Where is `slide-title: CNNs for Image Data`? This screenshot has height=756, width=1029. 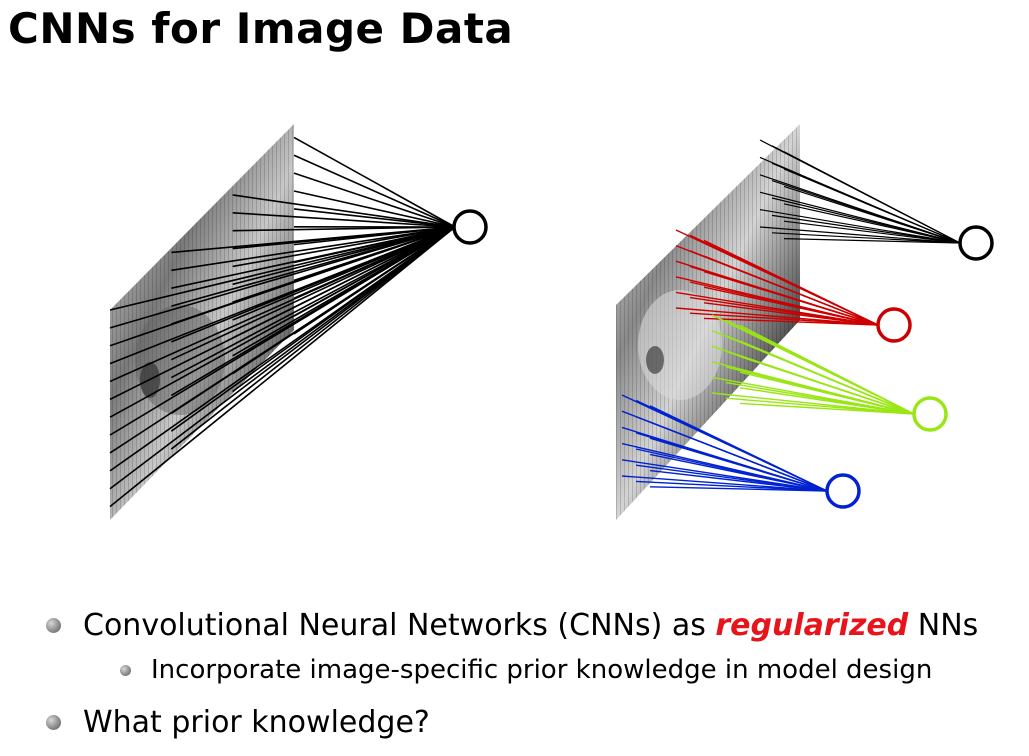
slide-title: CNNs for Image Data is located at coordinates (261, 28).